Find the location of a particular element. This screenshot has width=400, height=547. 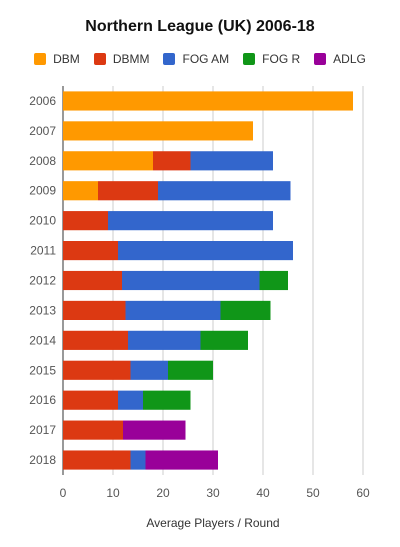

legend-label: DBMM is located at coordinates (131, 59).